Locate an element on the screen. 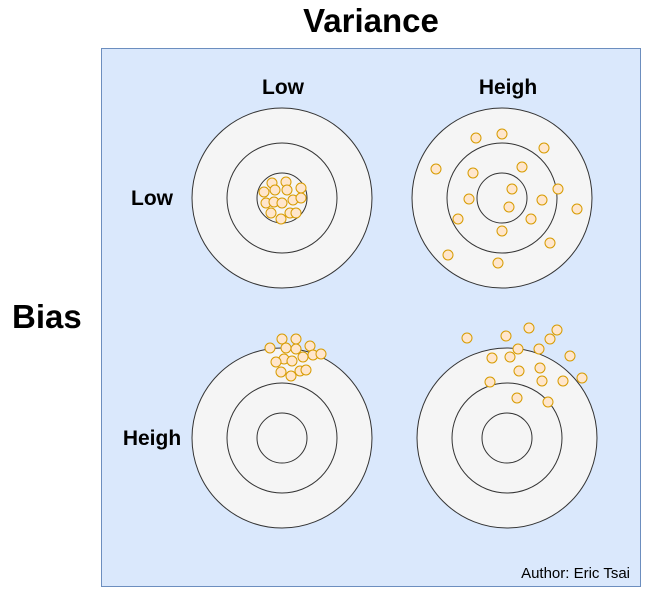 The image size is (658, 593). author-credit: Author: Eric Tsai is located at coordinates (575, 573).